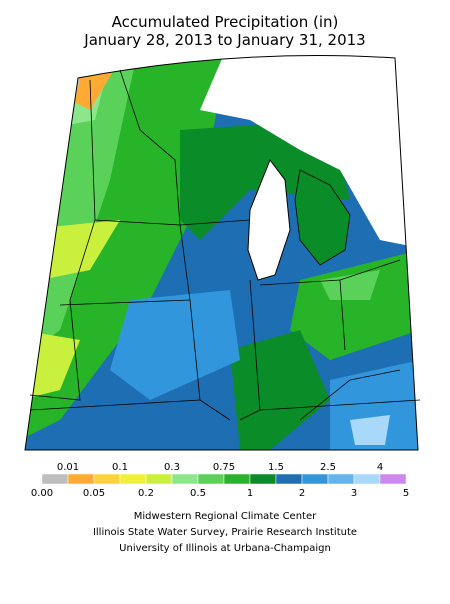 Image resolution: width=450 pixels, height=604 pixels. I want to click on title: January 28, 2013 to January 31, 2013, so click(224, 40).